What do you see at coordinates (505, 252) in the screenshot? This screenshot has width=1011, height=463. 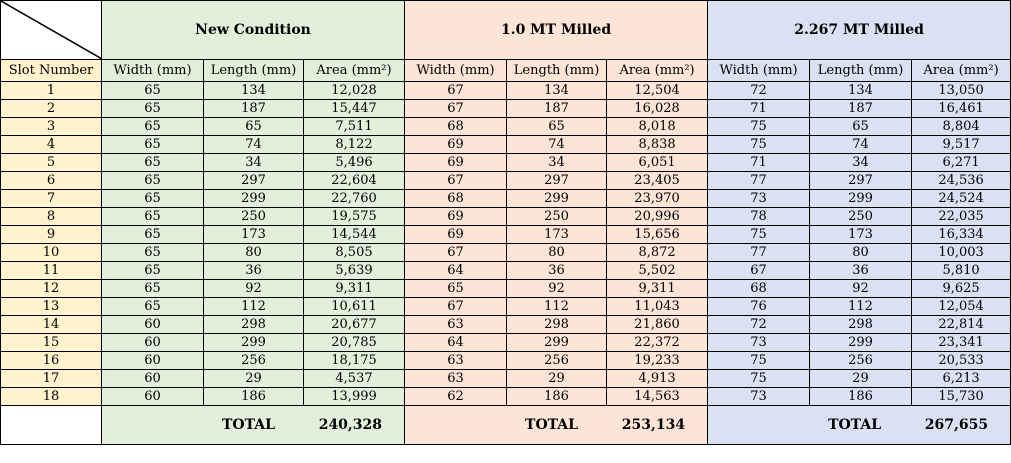 I see `table-row: 10 65 80 8,505 67 80 8,872 77 80 10,003` at bounding box center [505, 252].